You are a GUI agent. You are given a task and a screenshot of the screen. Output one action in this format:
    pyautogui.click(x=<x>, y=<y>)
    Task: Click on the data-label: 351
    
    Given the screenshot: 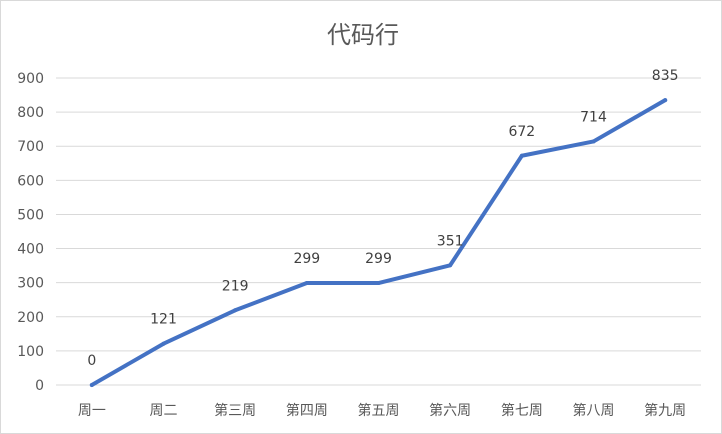 What is the action you would take?
    pyautogui.click(x=450, y=241)
    